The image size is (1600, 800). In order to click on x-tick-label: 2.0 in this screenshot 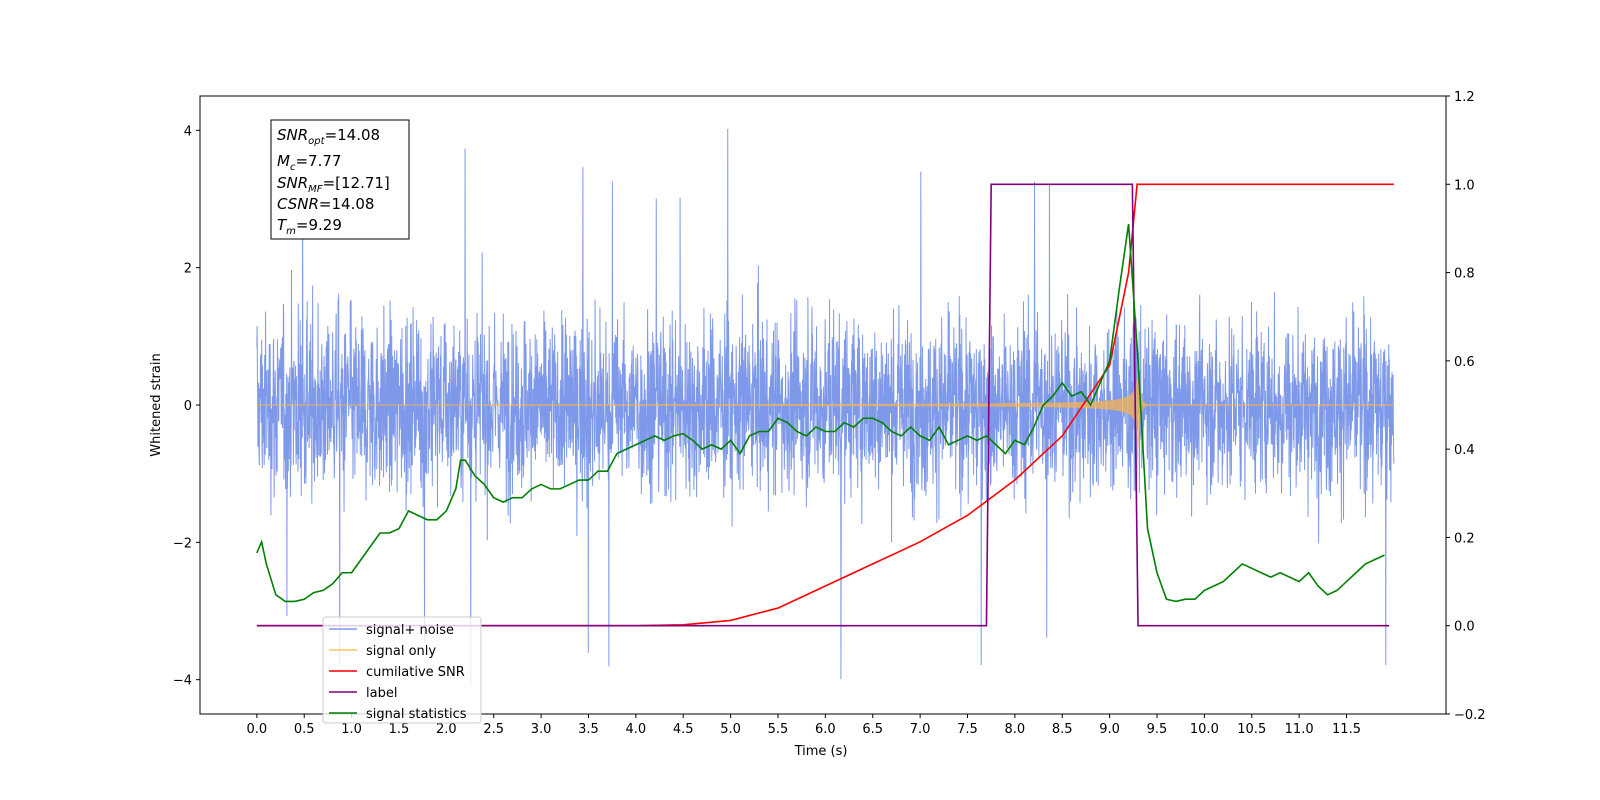, I will do `click(446, 729)`.